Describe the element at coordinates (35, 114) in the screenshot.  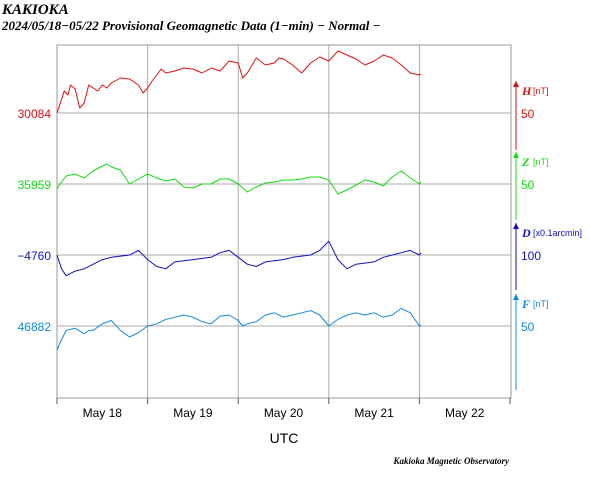
I see `left-label-h: 30084` at that location.